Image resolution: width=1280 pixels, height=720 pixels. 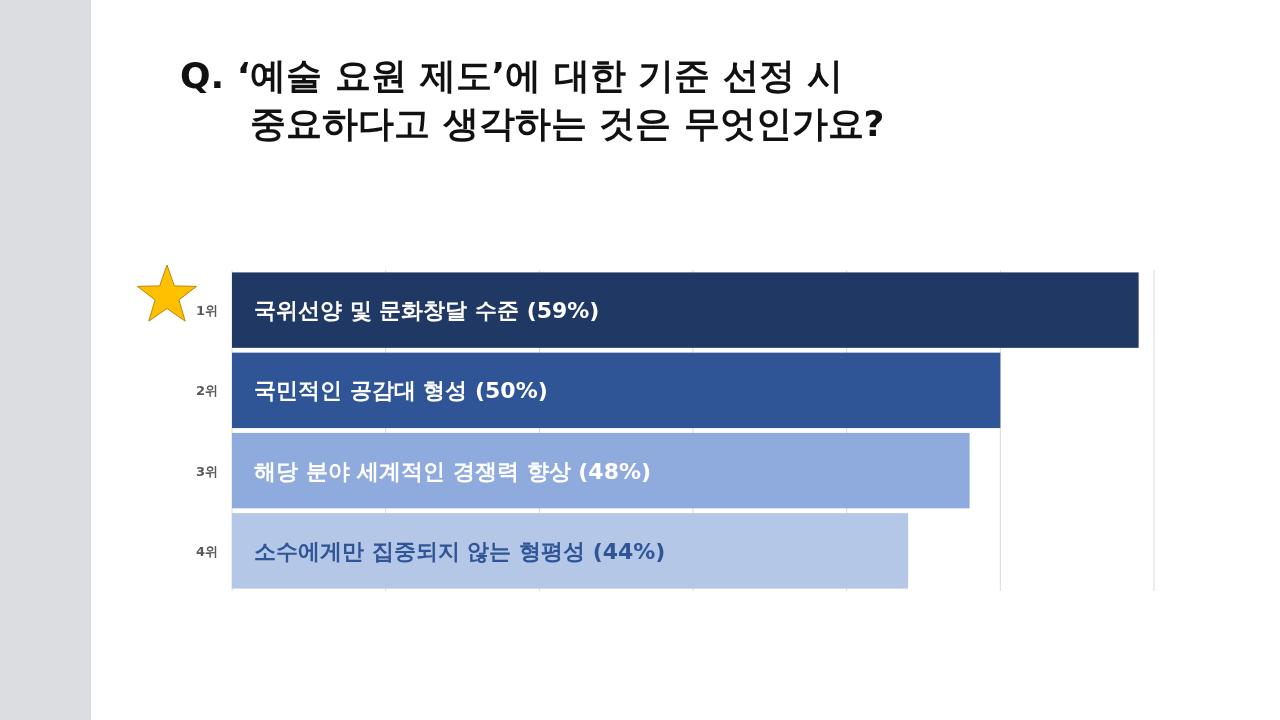 I want to click on data-label: 소수에게만 집중되지 않는 형평성 (44%), so click(x=460, y=551).